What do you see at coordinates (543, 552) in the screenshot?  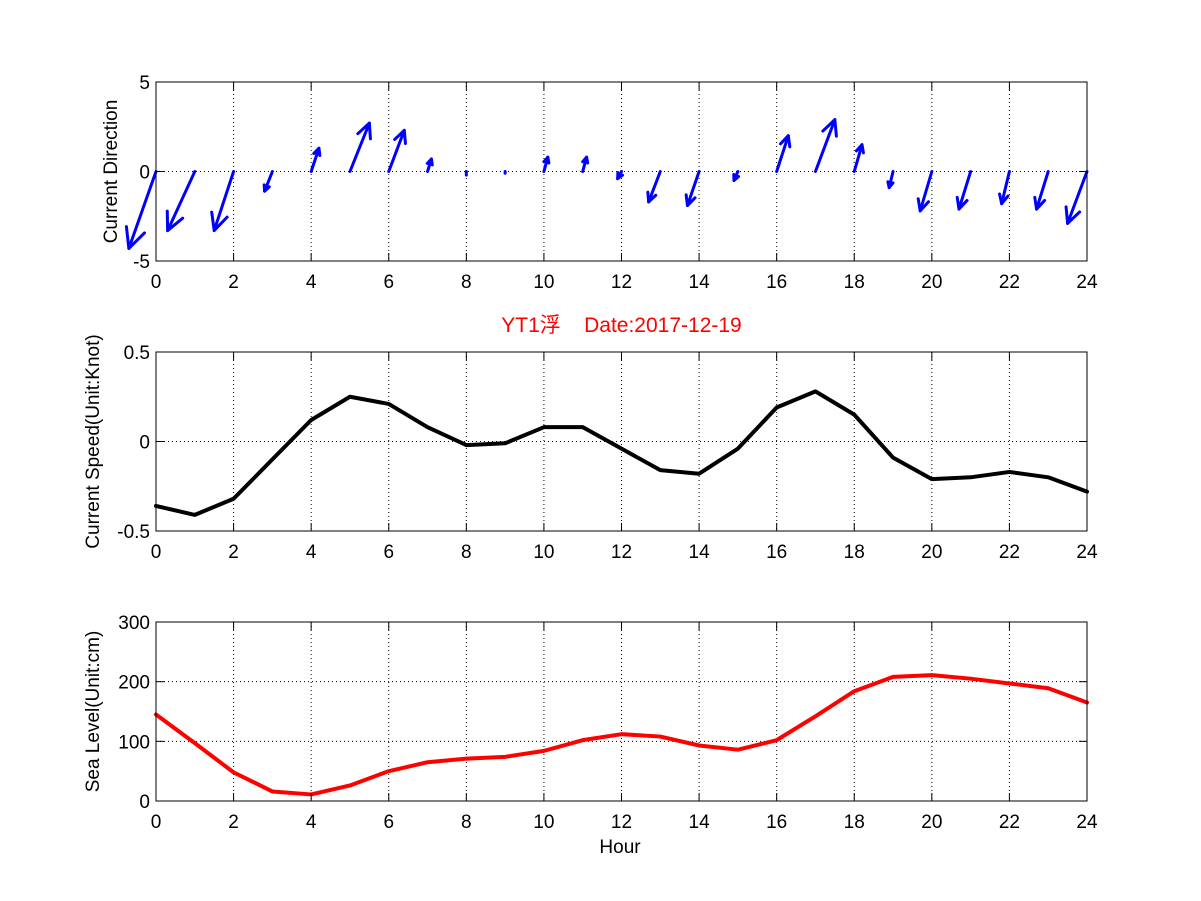 I see `current-speed-xtick-label: 10` at bounding box center [543, 552].